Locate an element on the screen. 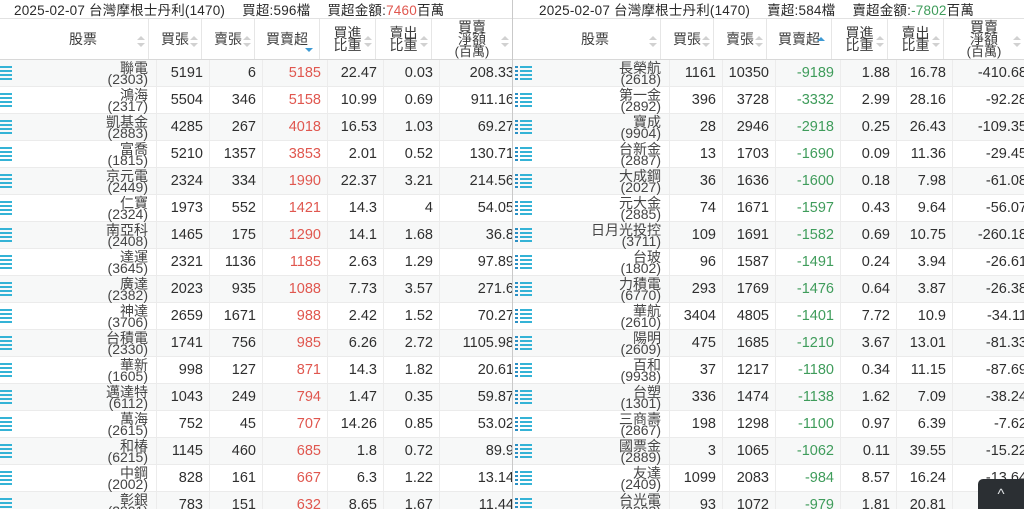 This screenshot has width=1024, height=509. table-row: 神達 (3706) 2659 1671 988 2.42 1.52 70.27 is located at coordinates (256, 316).